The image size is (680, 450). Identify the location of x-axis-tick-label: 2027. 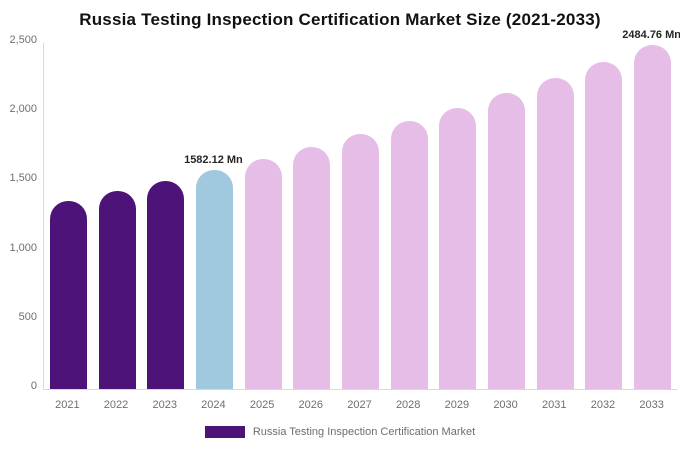
(359, 405).